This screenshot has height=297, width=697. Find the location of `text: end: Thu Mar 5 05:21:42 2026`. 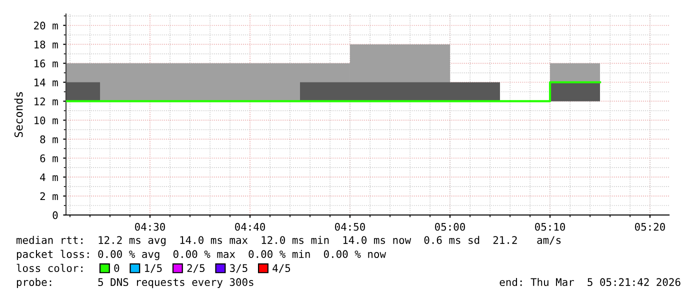

text: end: Thu Mar 5 05:21:42 2026 is located at coordinates (590, 282).